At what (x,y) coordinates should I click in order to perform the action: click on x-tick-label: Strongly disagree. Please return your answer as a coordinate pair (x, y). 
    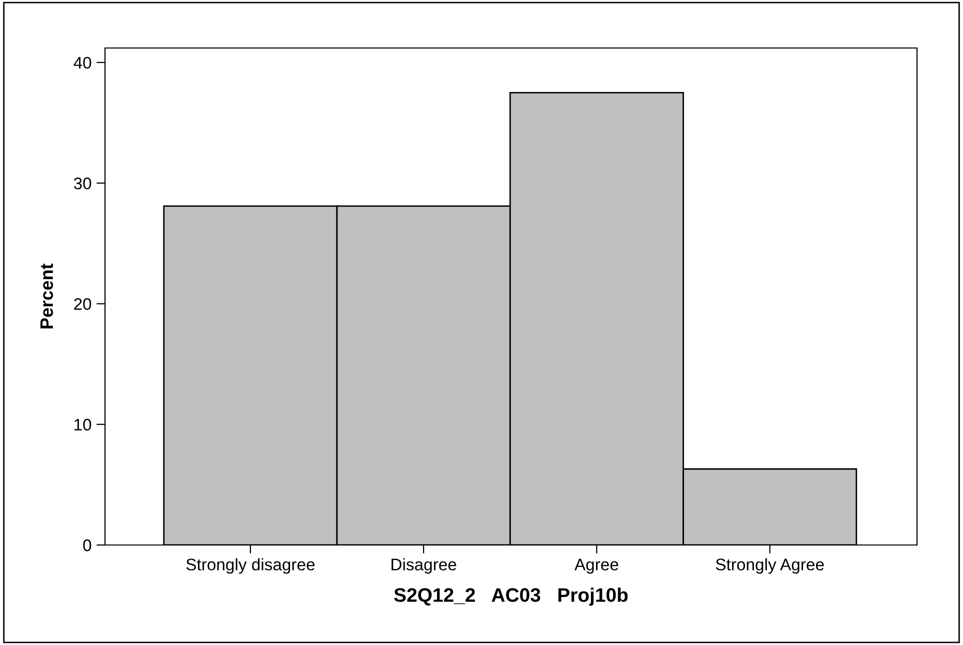
    Looking at the image, I should click on (250, 566).